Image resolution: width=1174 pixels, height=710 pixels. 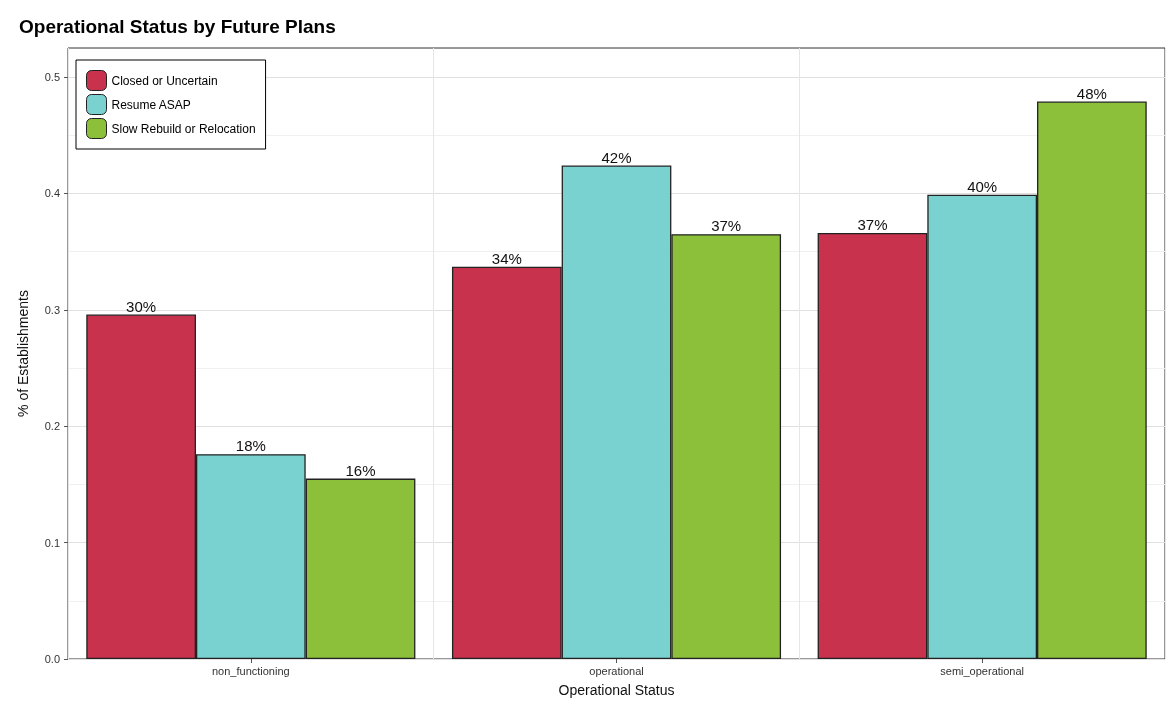 I want to click on chart-title: Operational Status by Future Plans, so click(x=177, y=26).